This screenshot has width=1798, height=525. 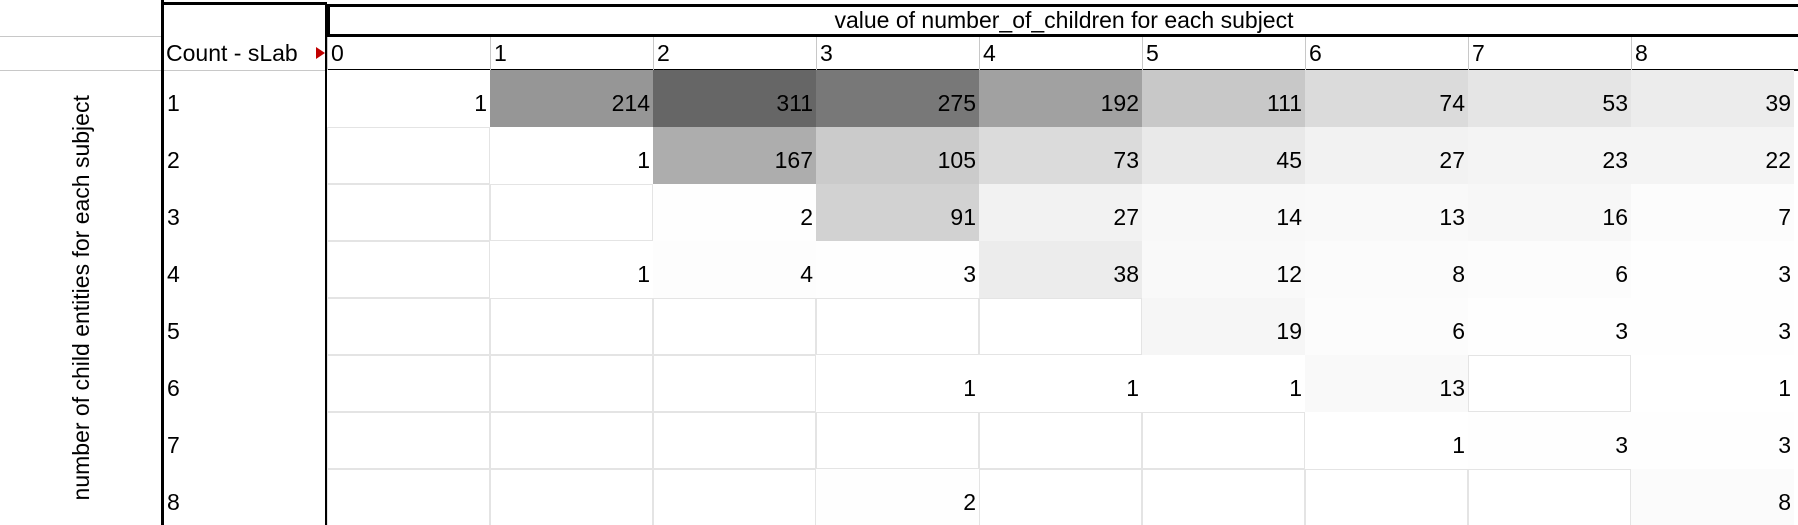 What do you see at coordinates (1223, 155) in the screenshot?
I see `value-cell: 45` at bounding box center [1223, 155].